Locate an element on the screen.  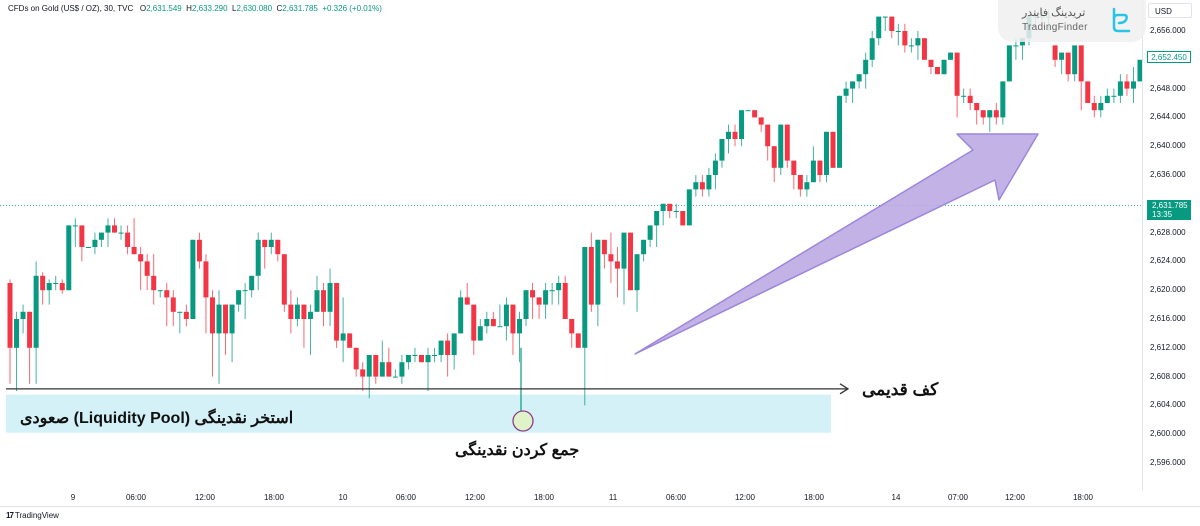
watermark-persian: تریدینگ فایندر is located at coordinates (1054, 13).